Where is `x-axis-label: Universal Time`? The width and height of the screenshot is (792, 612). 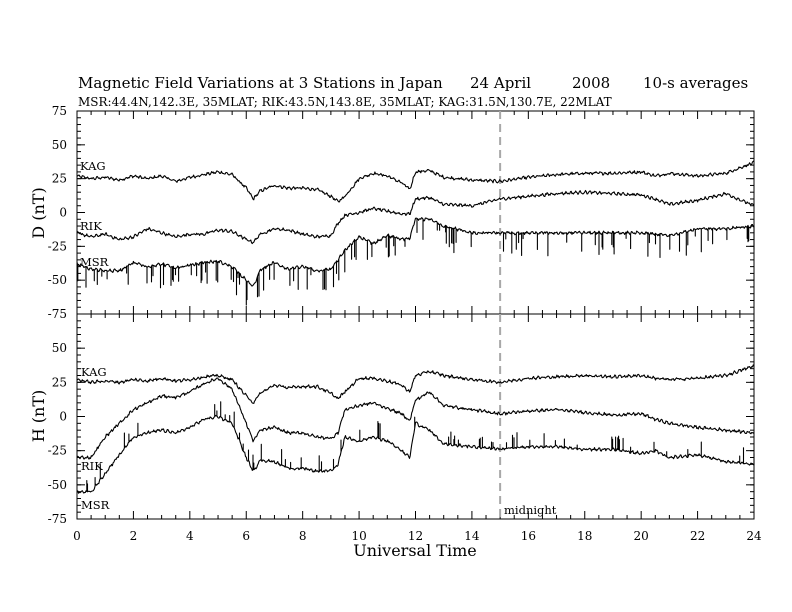
x-axis-label: Universal Time is located at coordinates (414, 550).